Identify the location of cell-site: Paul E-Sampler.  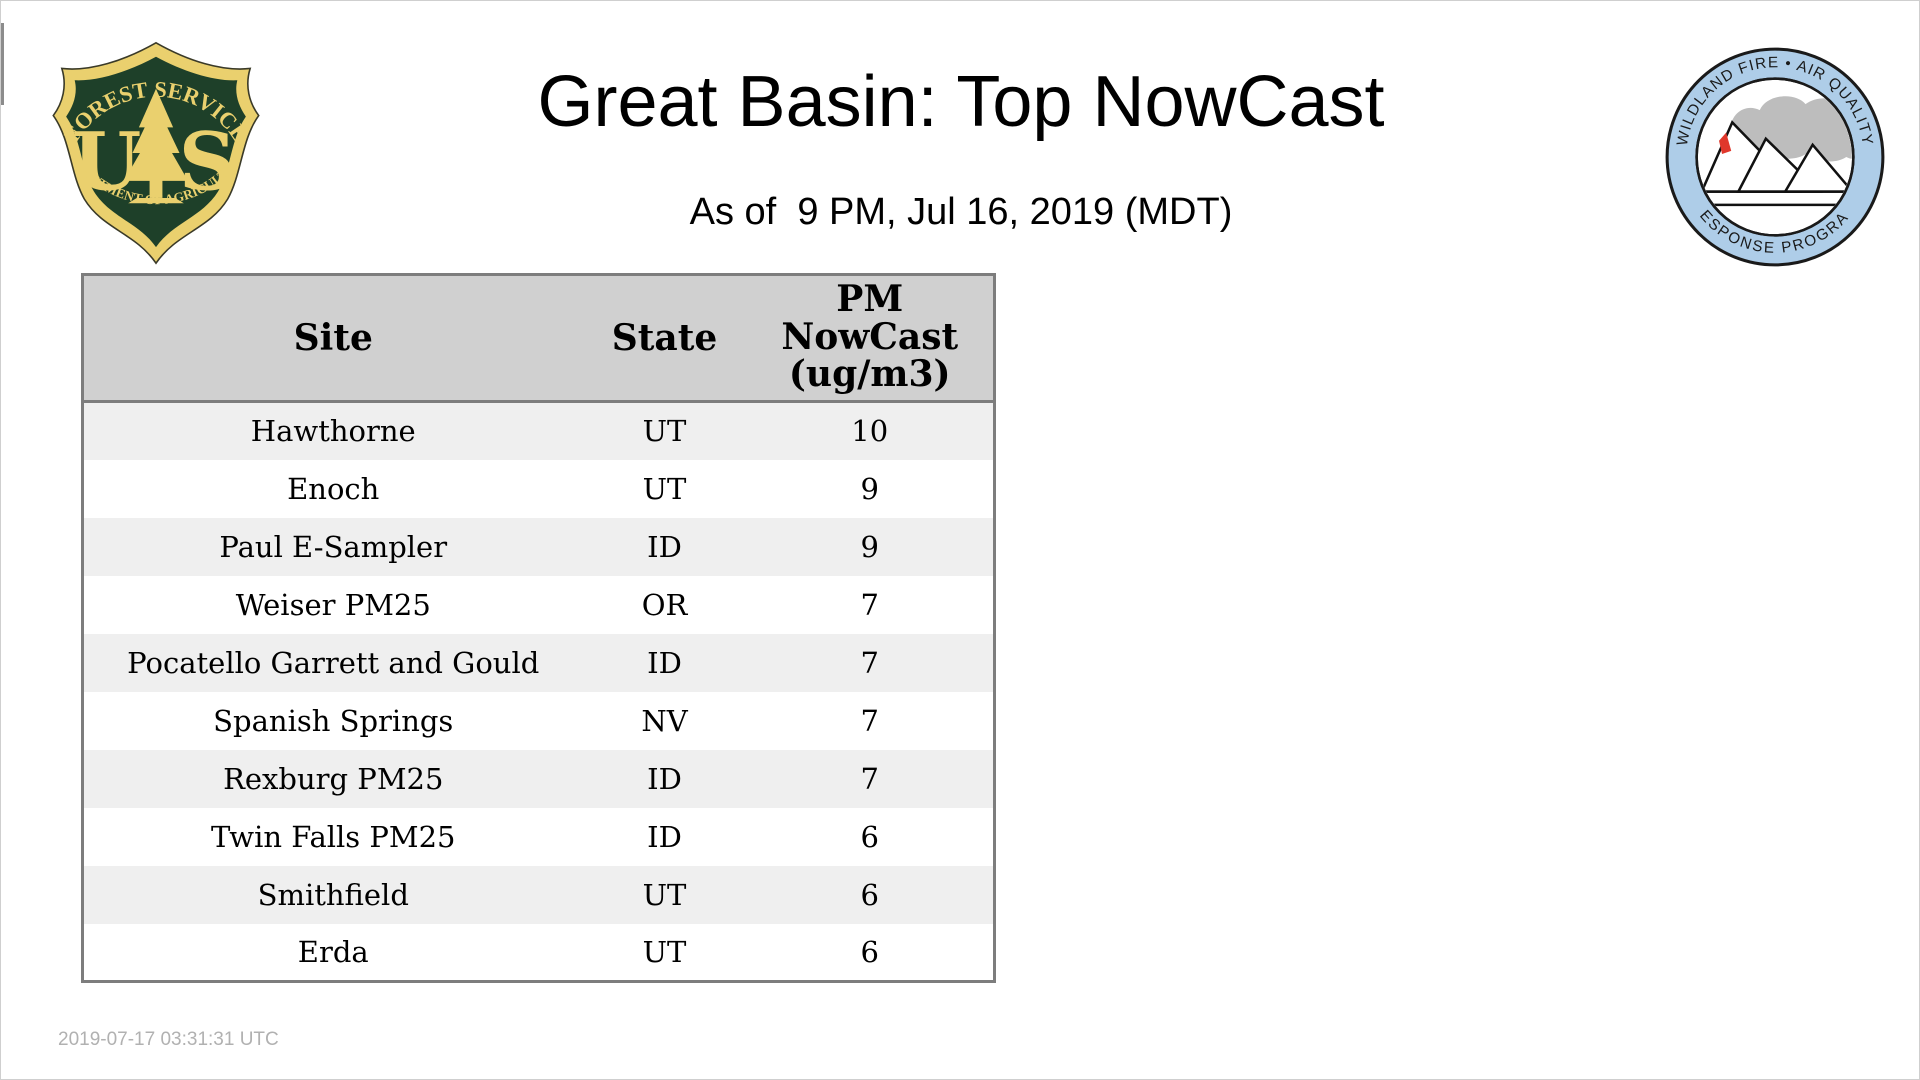
(332, 546).